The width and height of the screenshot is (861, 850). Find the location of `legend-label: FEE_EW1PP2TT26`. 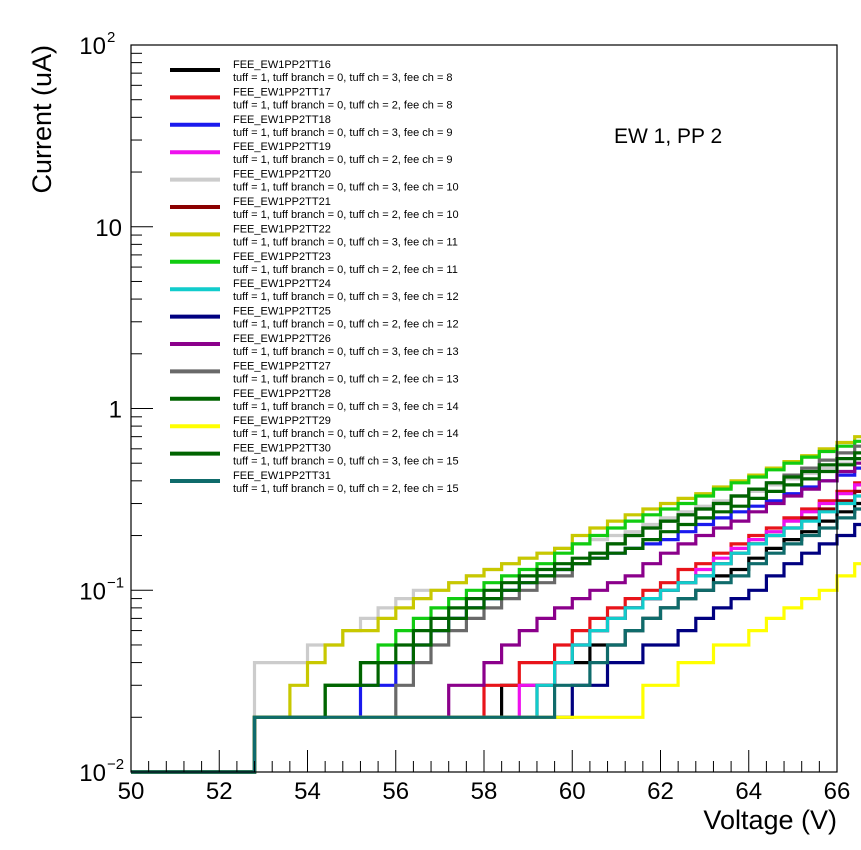

legend-label: FEE_EW1PP2TT26 is located at coordinates (282, 339).